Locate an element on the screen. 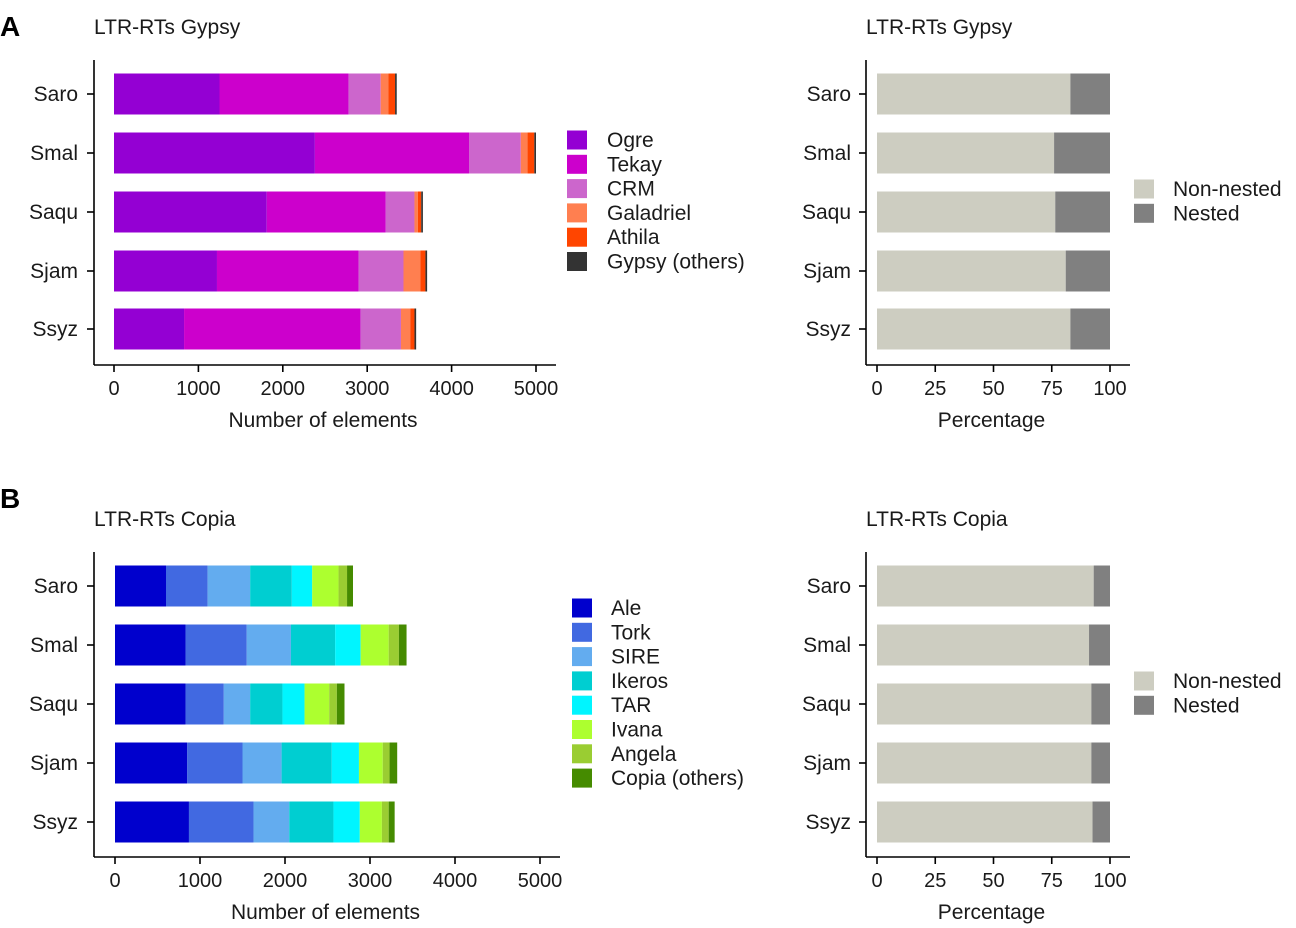  chart-title: LTR-RTs Gypsy is located at coordinates (167, 27).